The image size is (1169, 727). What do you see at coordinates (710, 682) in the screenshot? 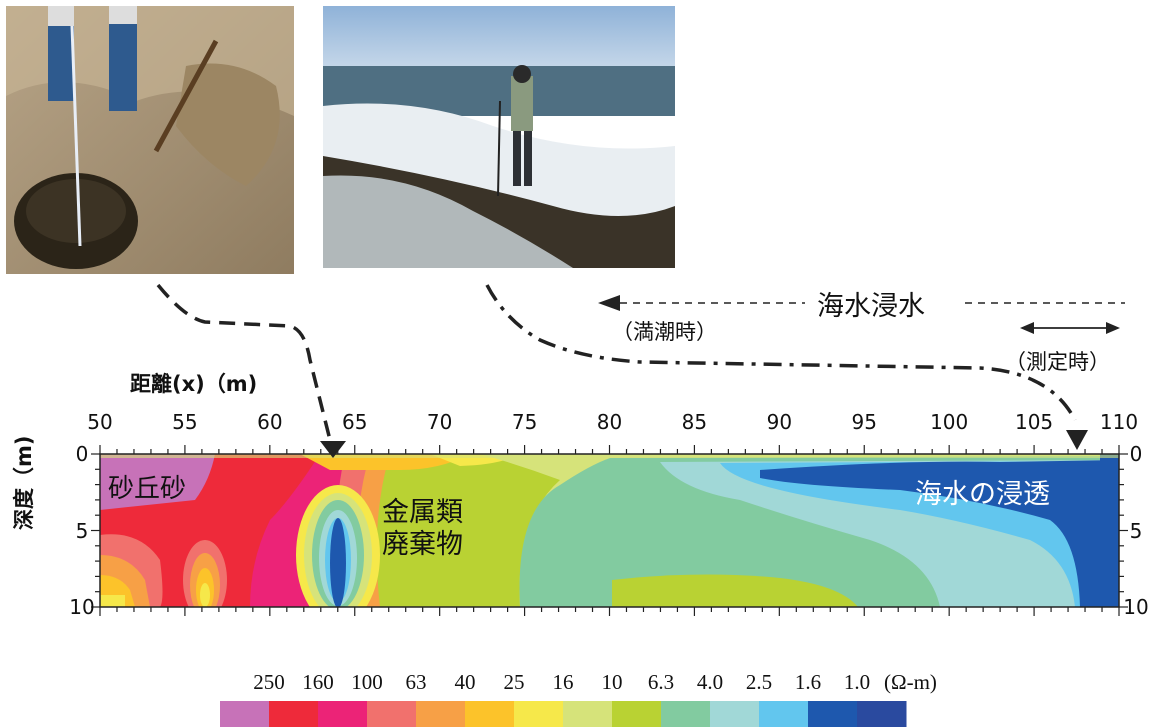
I see `legend-value-label: 4.0` at bounding box center [710, 682].